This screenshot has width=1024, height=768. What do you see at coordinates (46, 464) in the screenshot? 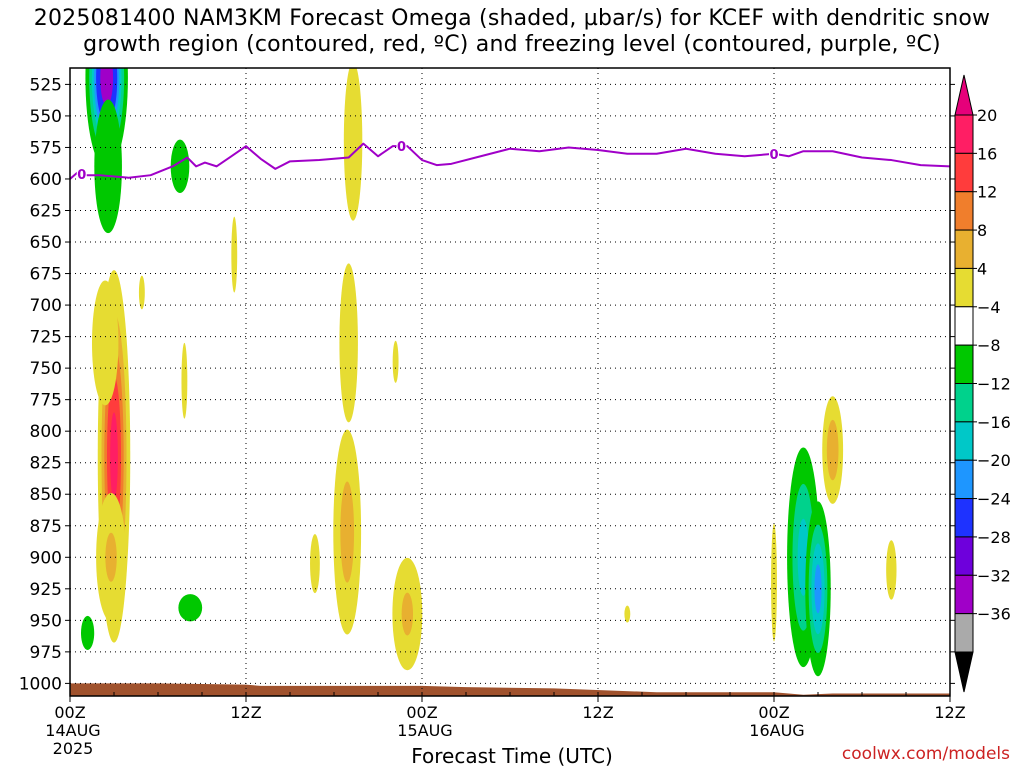
I see `y-tick-label: 825` at bounding box center [46, 464].